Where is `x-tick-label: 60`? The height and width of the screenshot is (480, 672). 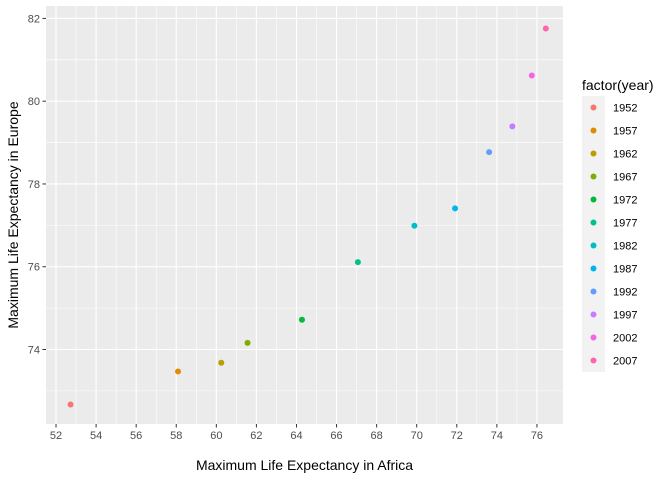
x-tick-label: 60 is located at coordinates (216, 436).